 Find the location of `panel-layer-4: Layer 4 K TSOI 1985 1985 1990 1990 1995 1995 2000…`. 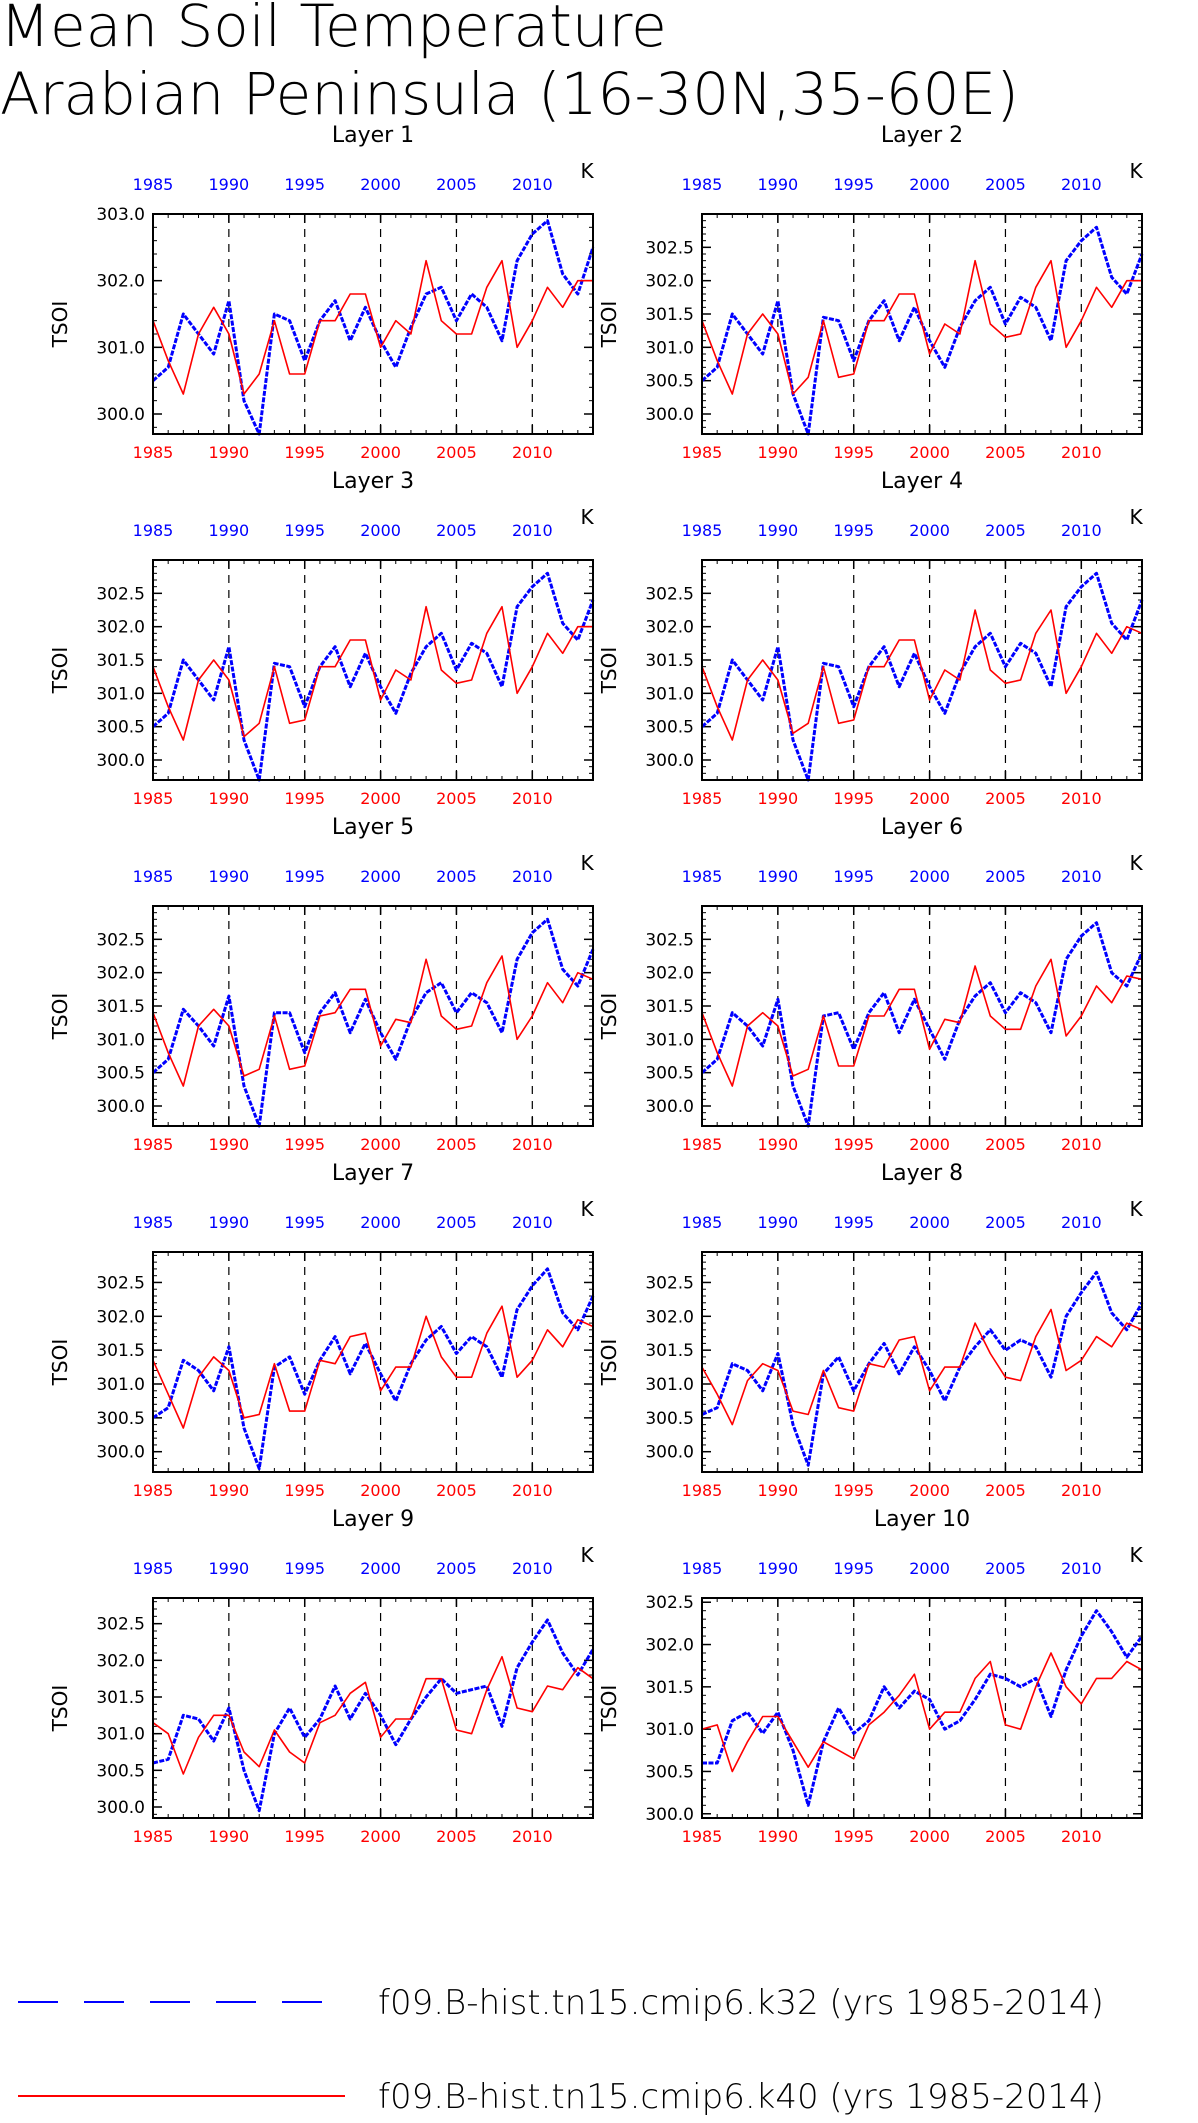

panel-layer-4: Layer 4 K TSOI 1985 1985 1990 1990 1995 1995 2000… is located at coordinates (870, 638).